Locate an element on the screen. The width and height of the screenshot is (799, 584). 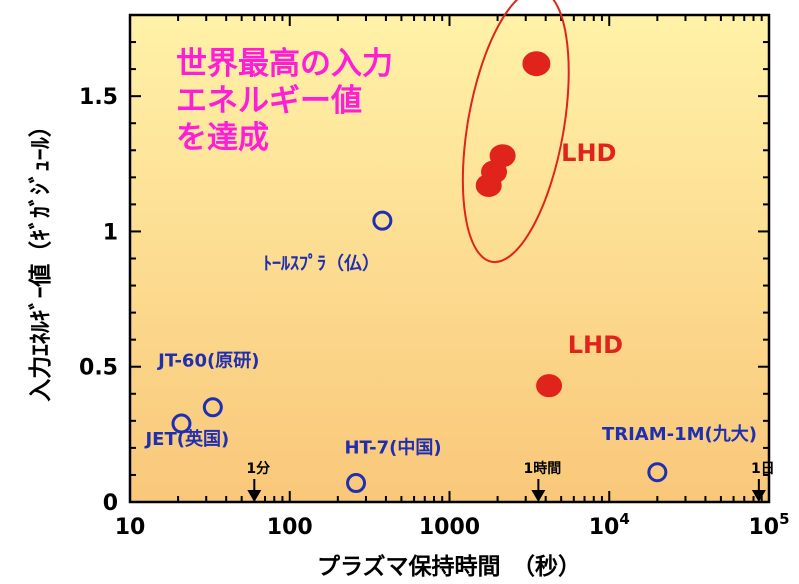
device-label: JT-60(原研) is located at coordinates (207, 361).